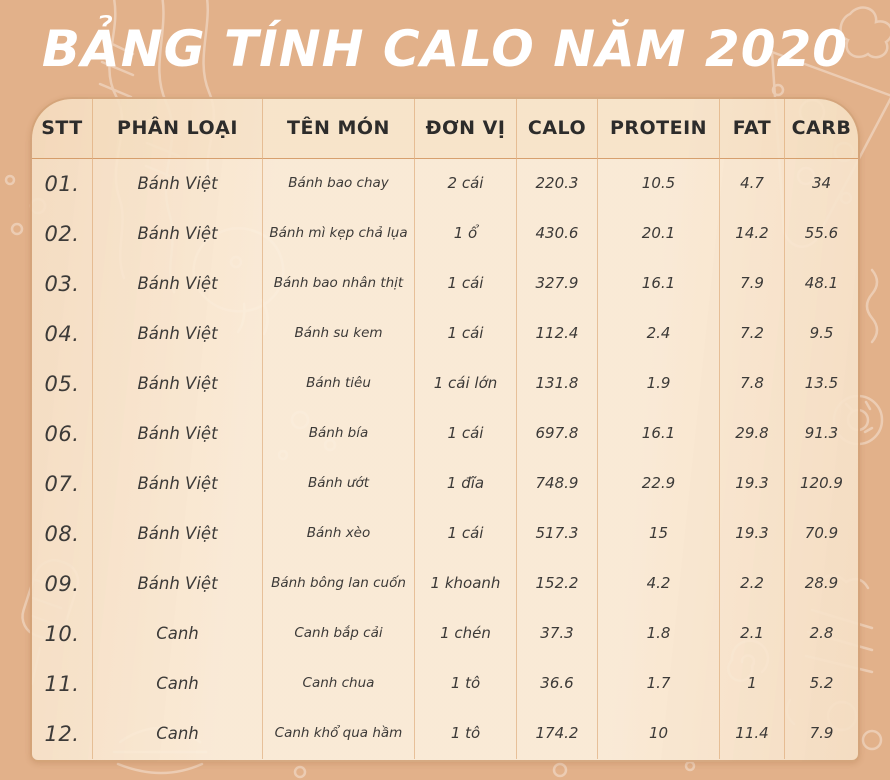  What do you see at coordinates (752, 334) in the screenshot?
I see `cell-fat: 7.2` at bounding box center [752, 334].